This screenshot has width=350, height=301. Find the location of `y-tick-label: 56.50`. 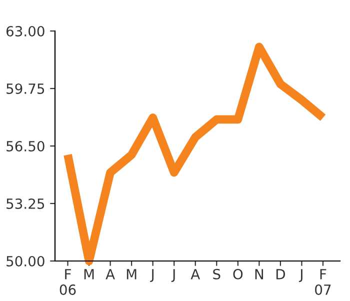

y-tick-label: 56.50 is located at coordinates (25, 146).